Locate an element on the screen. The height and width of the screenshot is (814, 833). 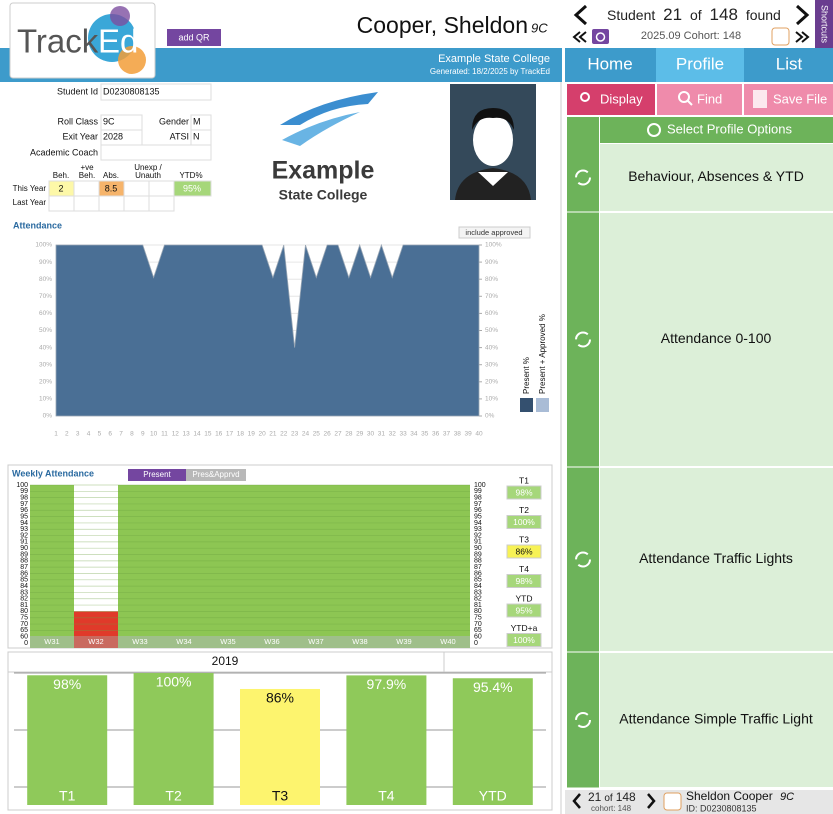
y2-tick-label: 95 is located at coordinates (478, 516).